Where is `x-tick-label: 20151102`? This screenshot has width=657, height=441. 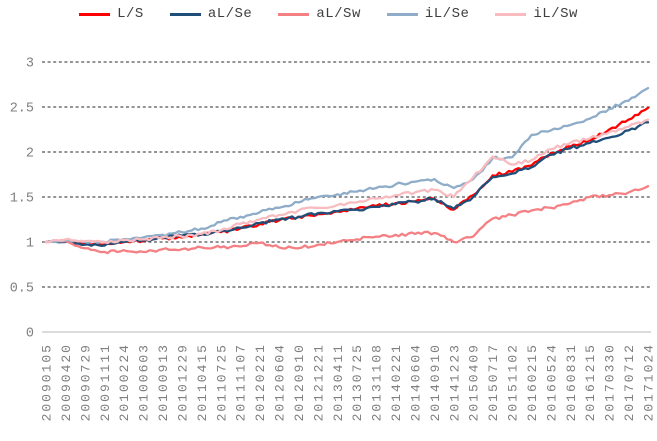 x-tick-label: 20151102 is located at coordinates (513, 382).